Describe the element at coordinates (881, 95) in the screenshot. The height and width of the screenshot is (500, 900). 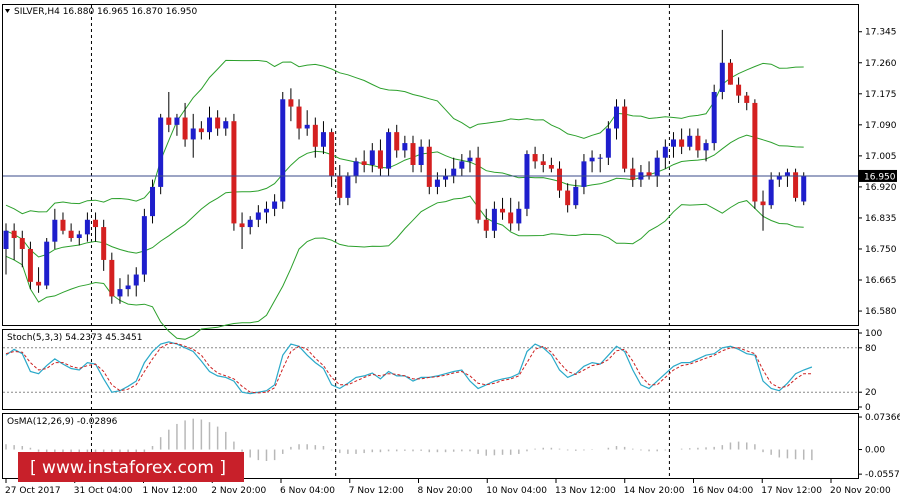
I see `price-y-tick-label: 17.175` at that location.